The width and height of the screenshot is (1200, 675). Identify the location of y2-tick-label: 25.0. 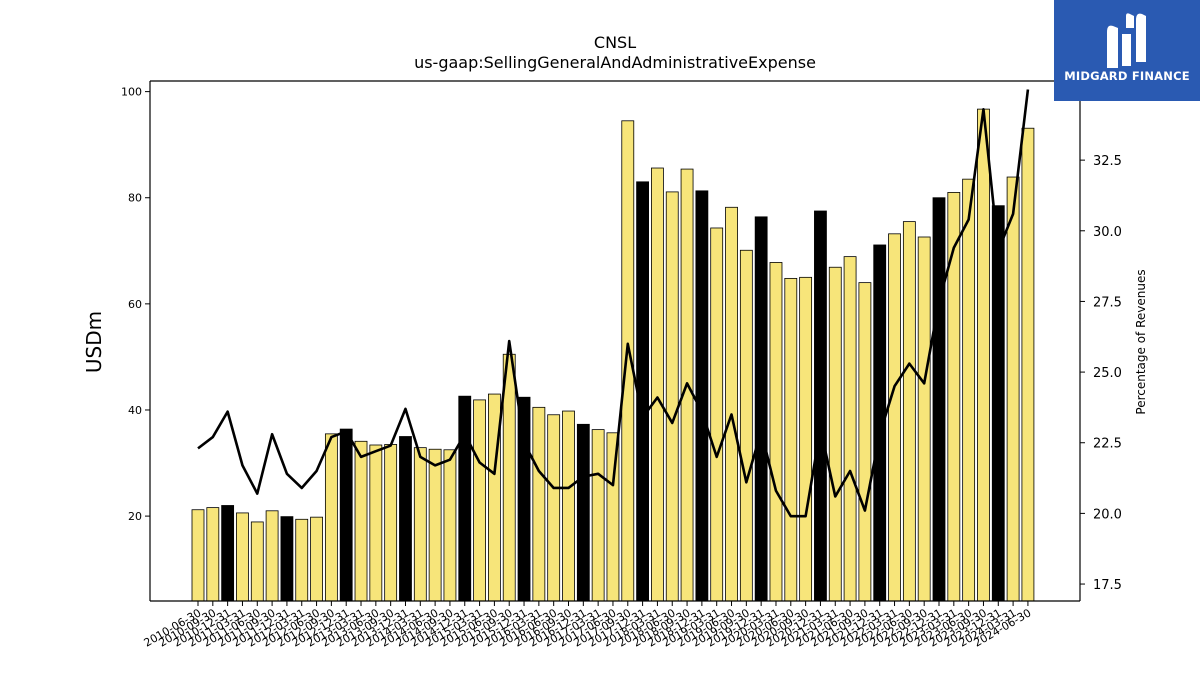
(1107, 373).